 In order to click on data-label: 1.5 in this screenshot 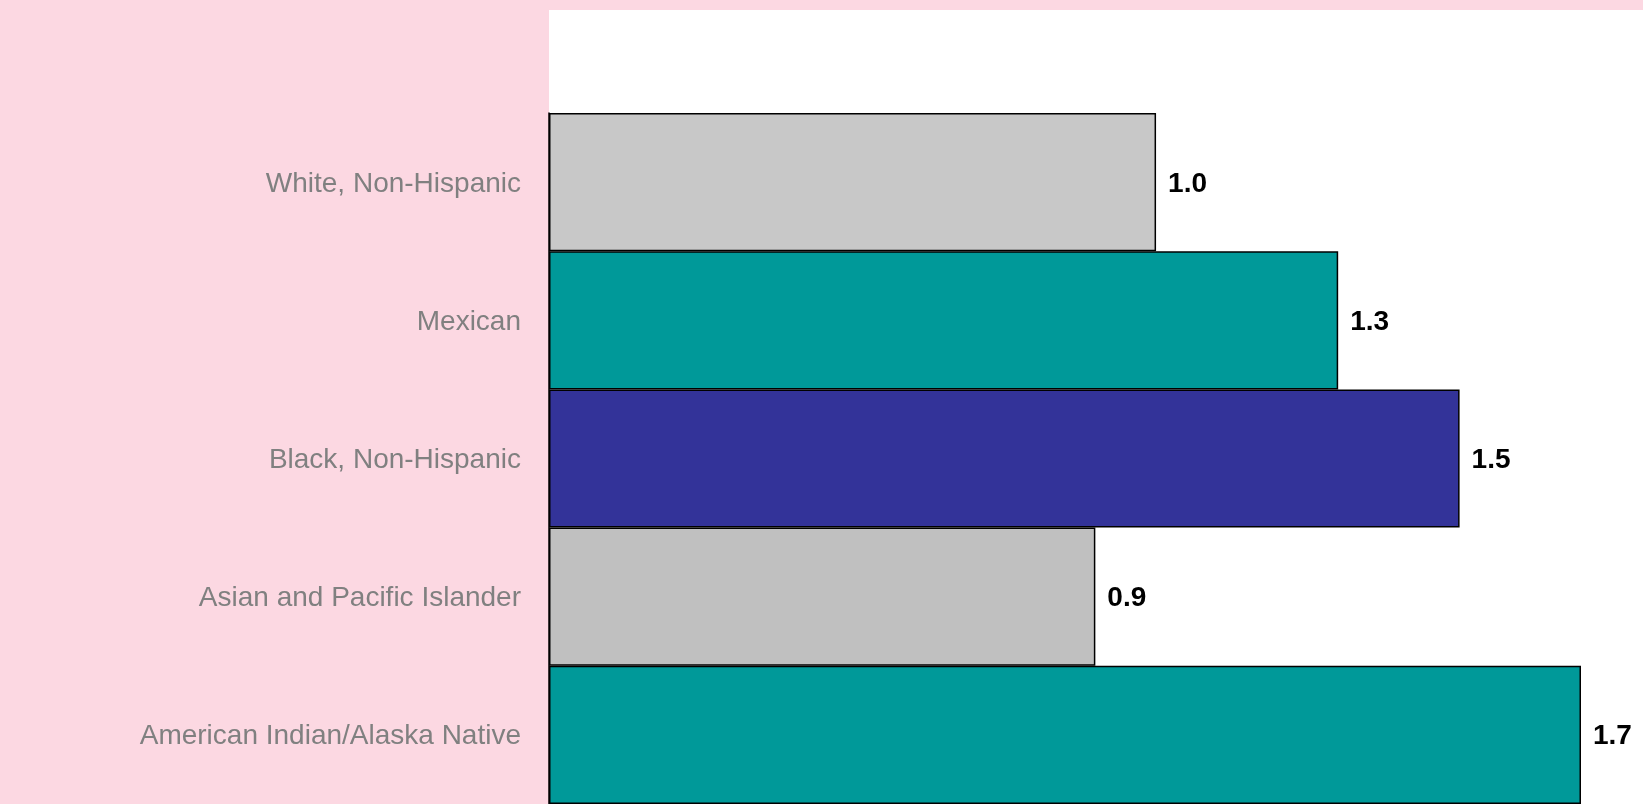, I will do `click(1491, 458)`.